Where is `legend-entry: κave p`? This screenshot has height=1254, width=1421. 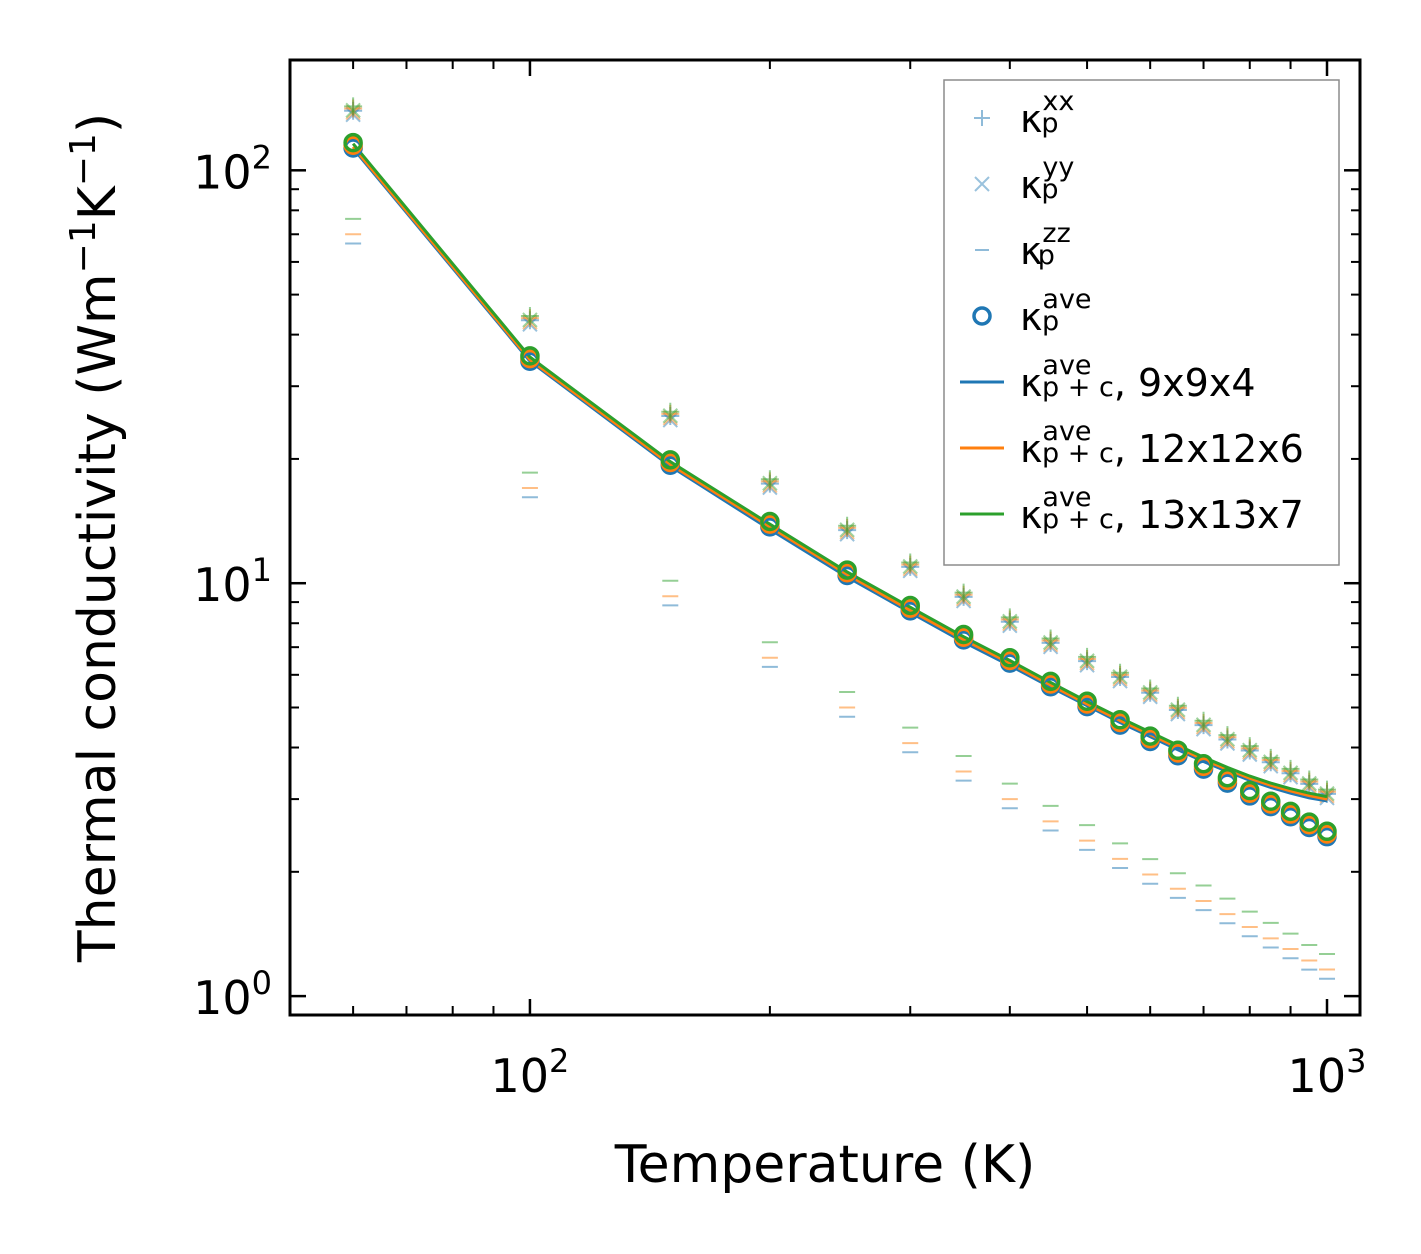 legend-entry: κave p is located at coordinates (1032, 311).